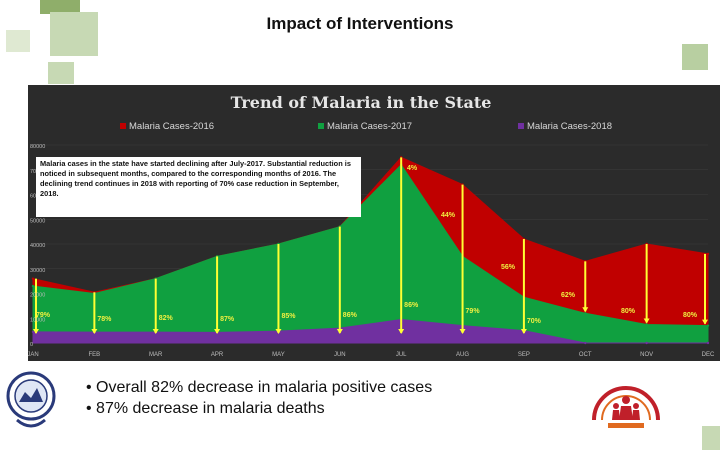 The width and height of the screenshot is (720, 450). Describe the element at coordinates (37, 147) in the screenshot. I see `y-tick-label: 80000` at that location.